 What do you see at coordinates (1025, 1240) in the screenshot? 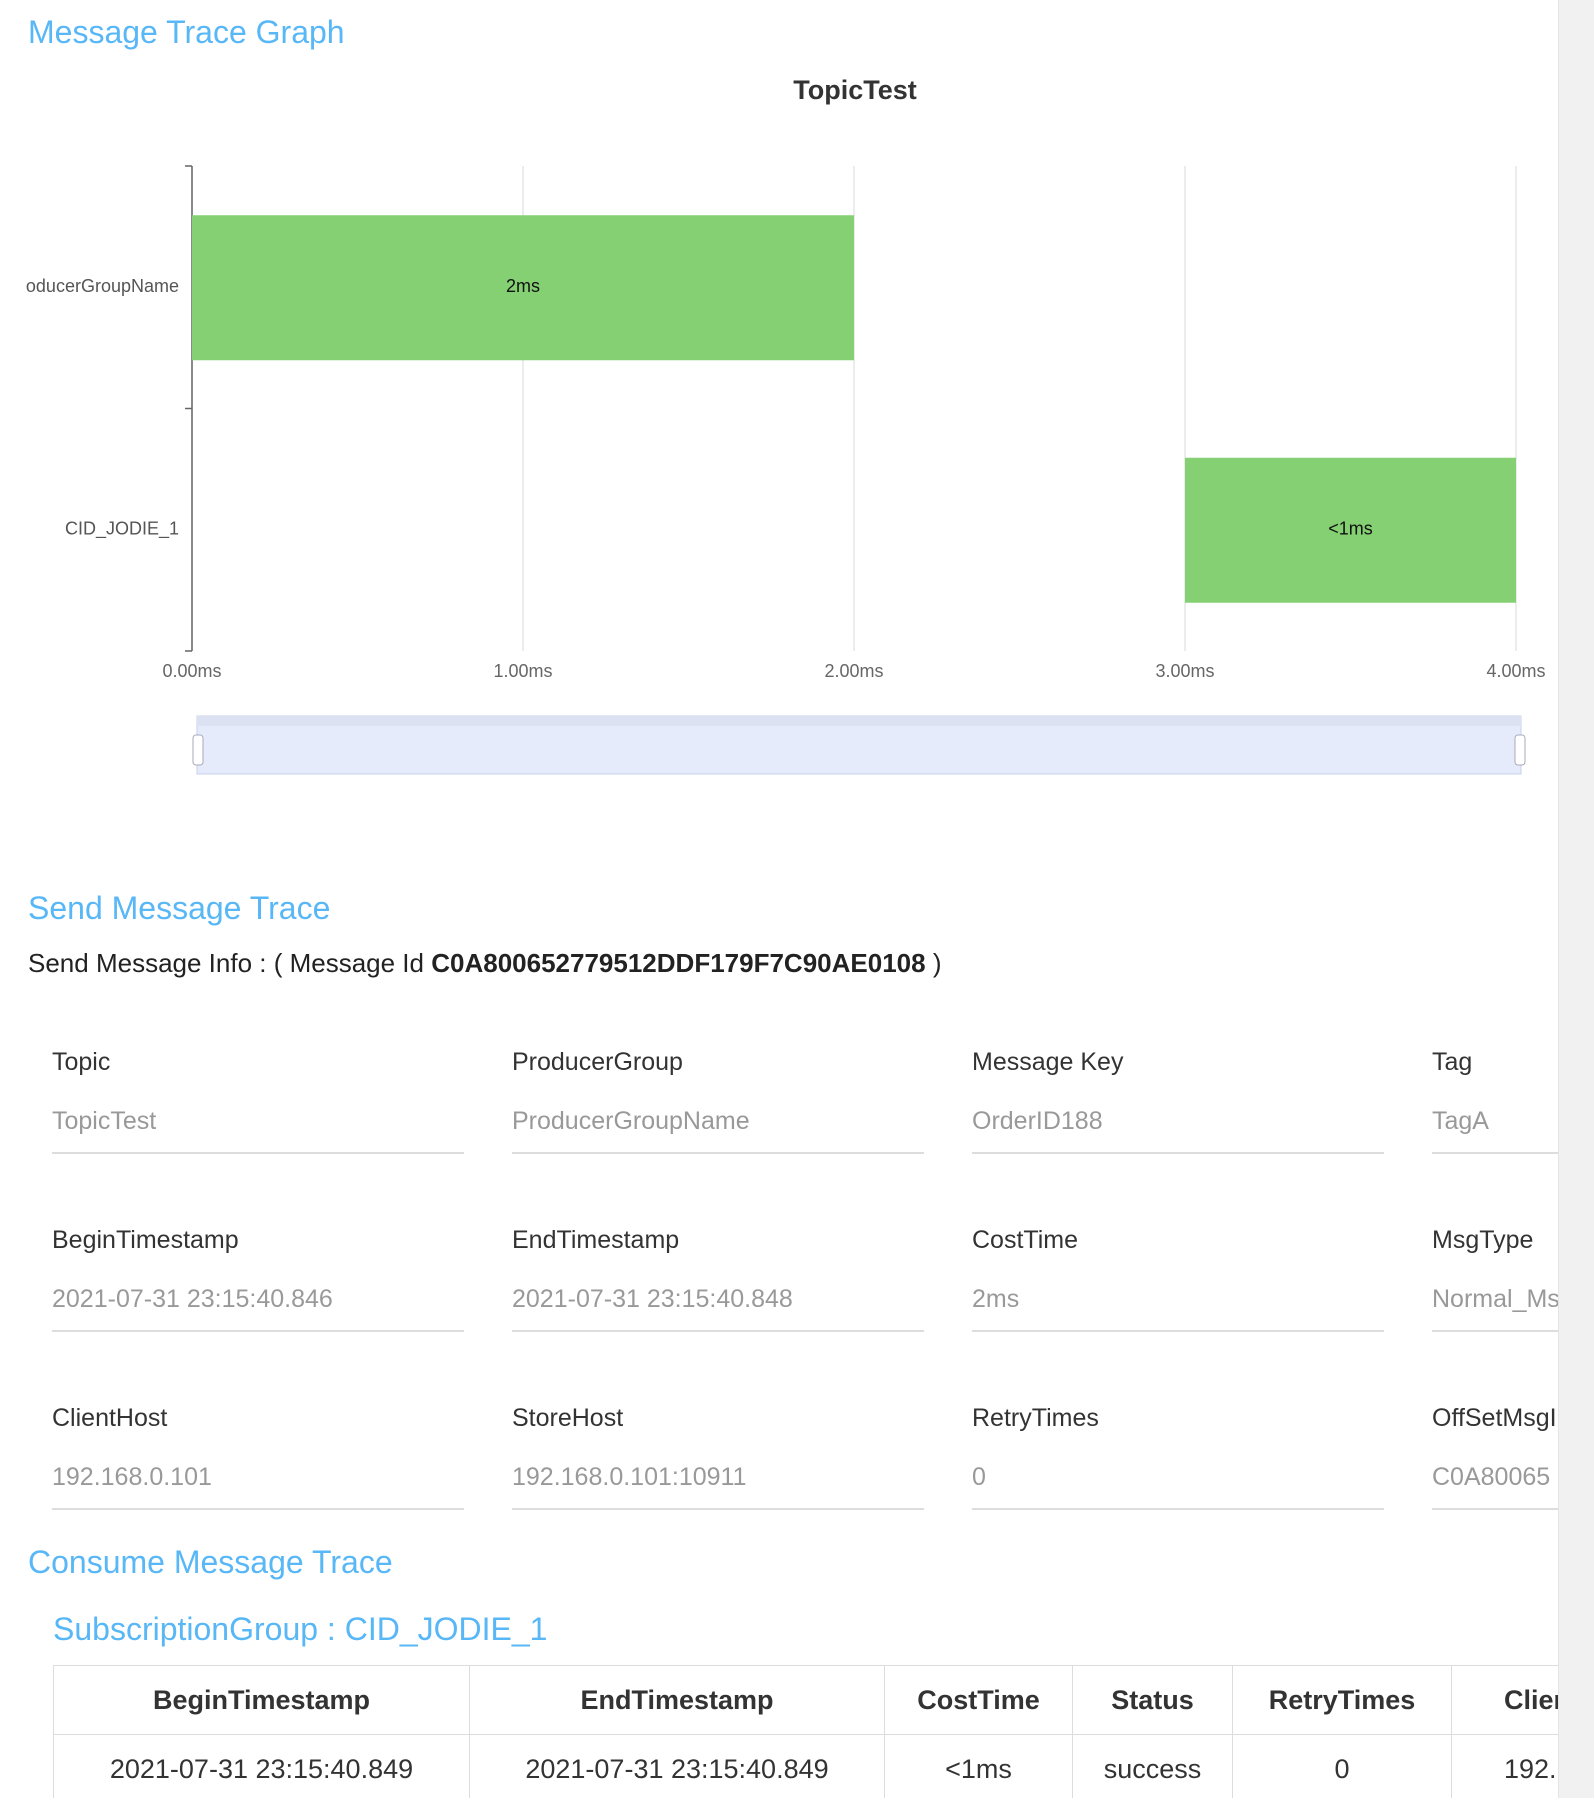
I see `field-label: CostTime` at bounding box center [1025, 1240].